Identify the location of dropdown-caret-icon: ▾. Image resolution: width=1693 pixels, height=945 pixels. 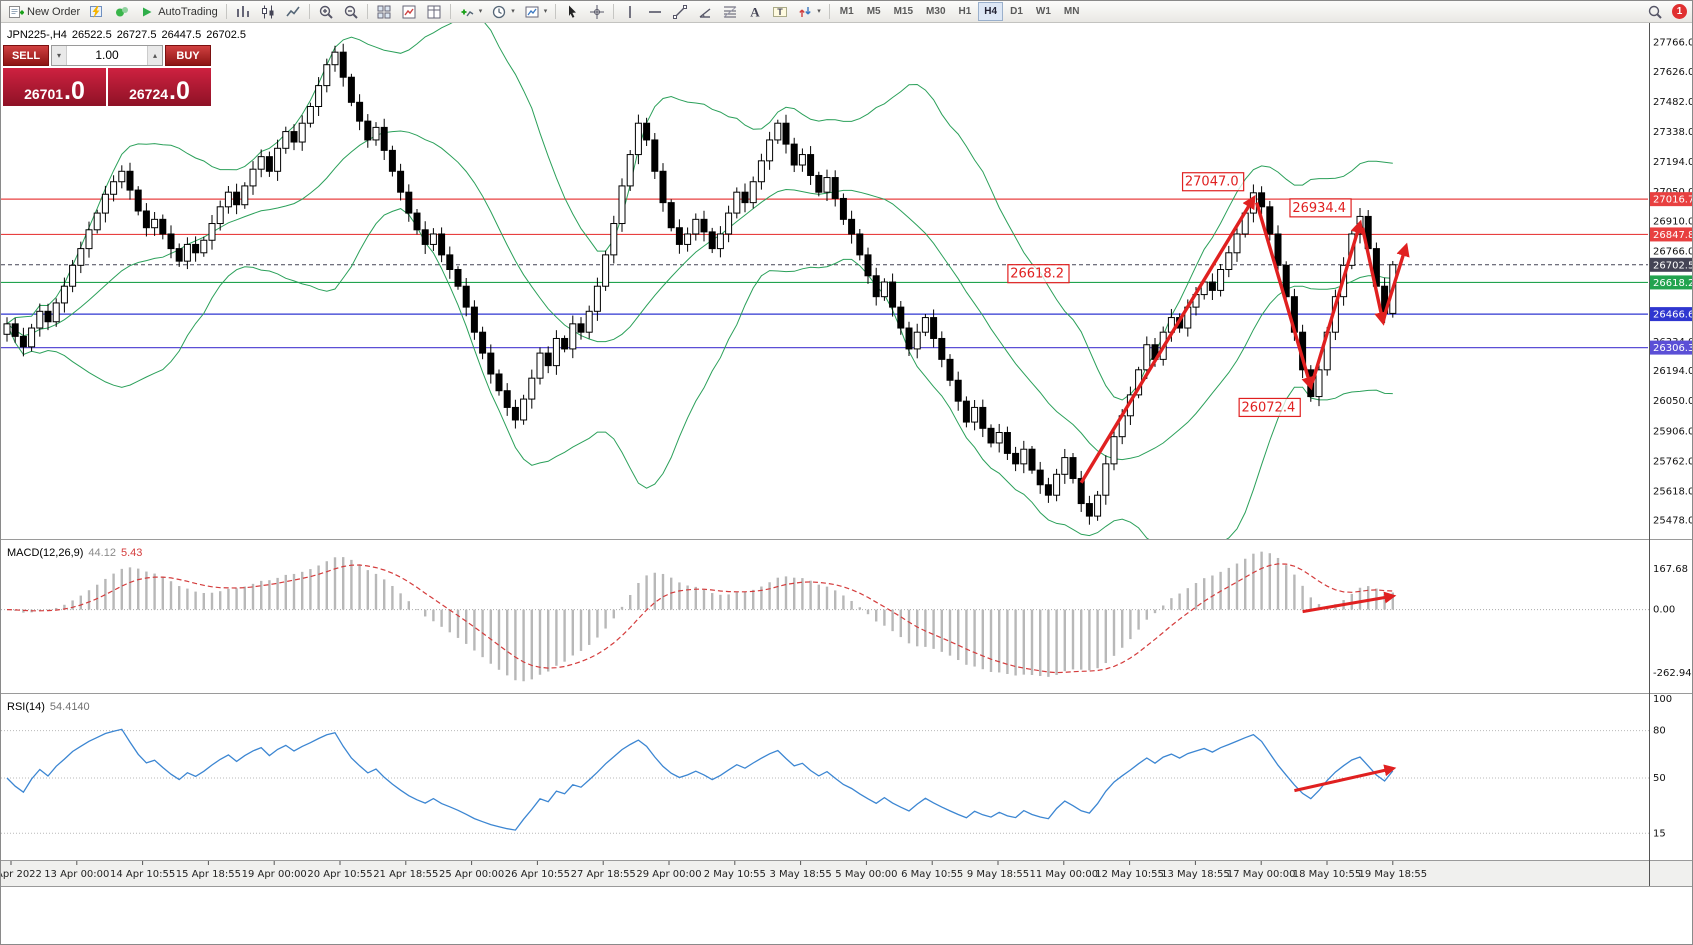
(545, 11).